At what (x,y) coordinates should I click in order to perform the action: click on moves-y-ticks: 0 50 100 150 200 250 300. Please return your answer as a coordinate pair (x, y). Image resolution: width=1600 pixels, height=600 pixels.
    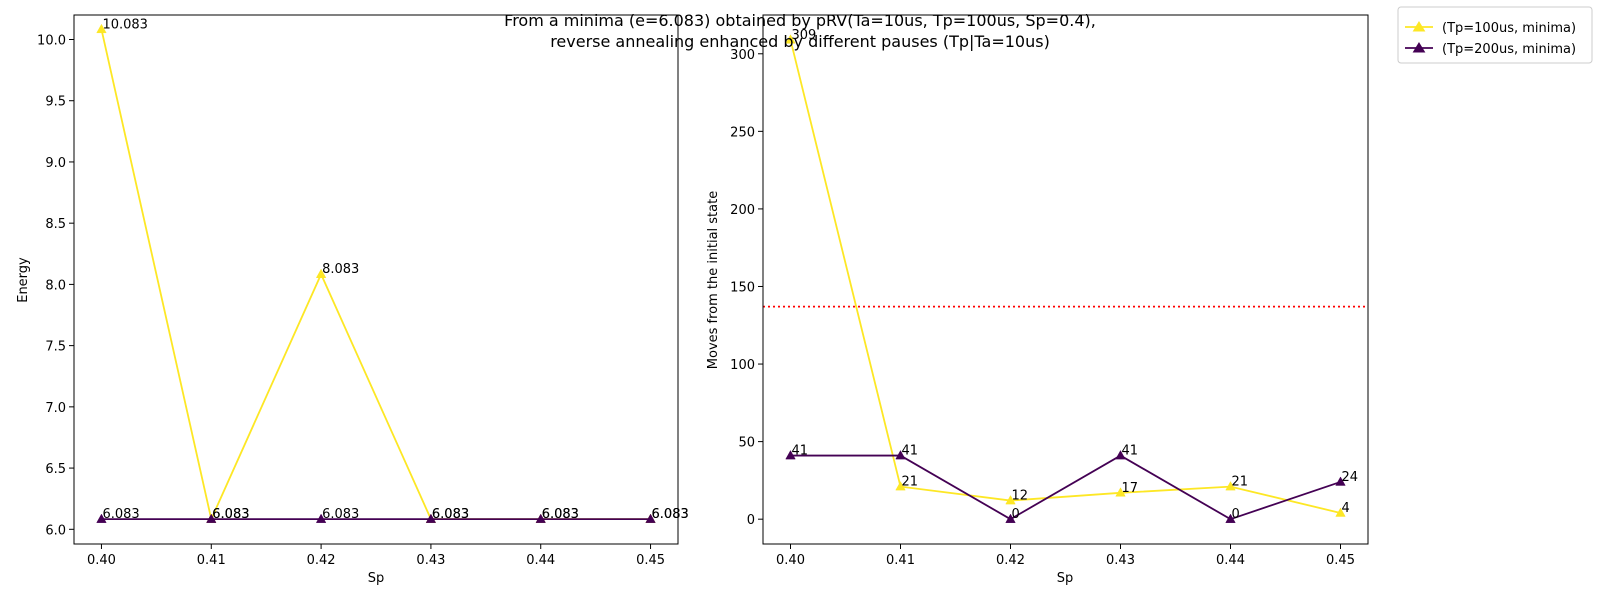
    Looking at the image, I should click on (746, 288).